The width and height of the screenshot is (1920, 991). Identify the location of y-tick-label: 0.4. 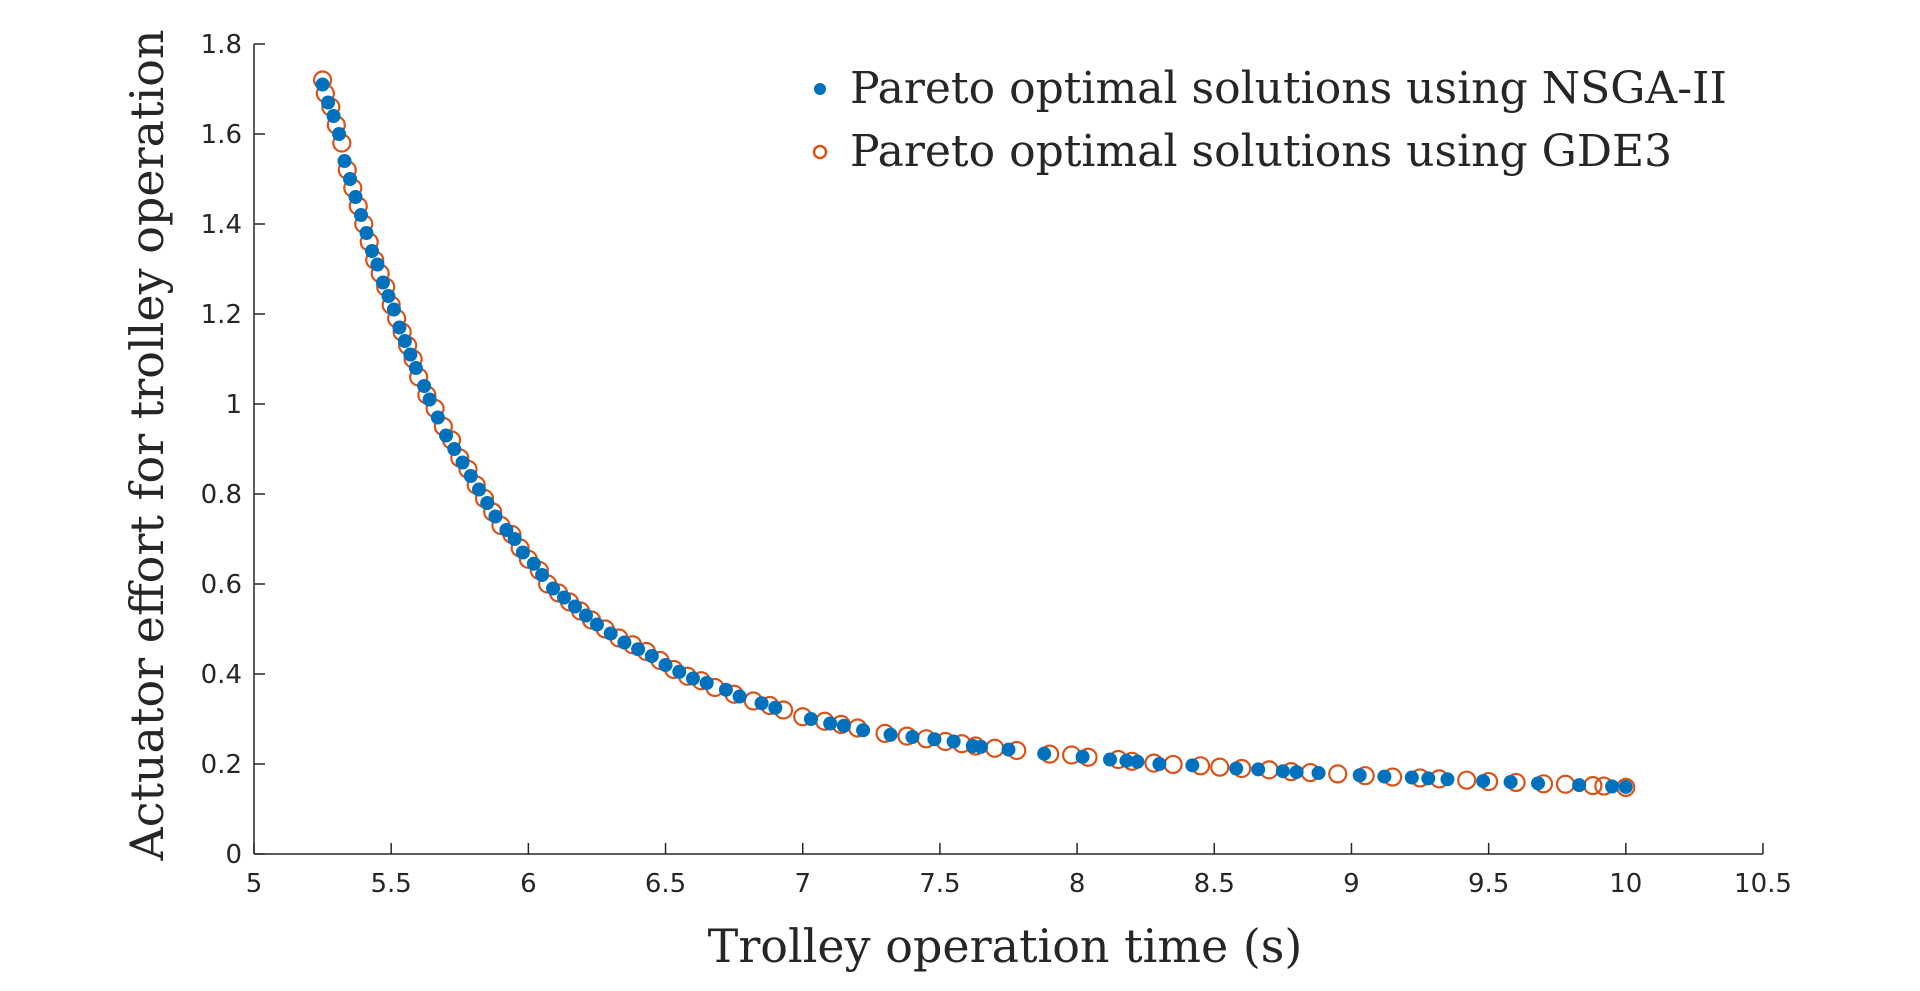
(221, 675).